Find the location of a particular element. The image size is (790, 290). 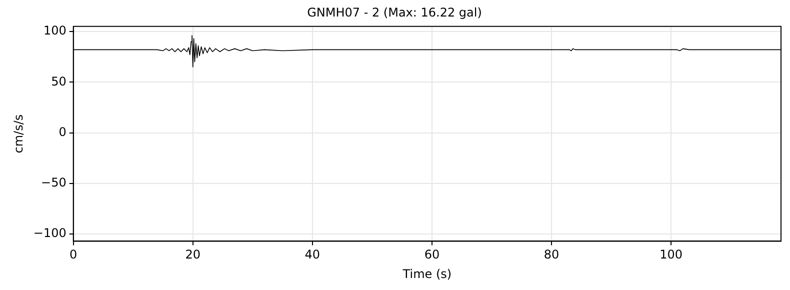

x-tick-label: 20 is located at coordinates (193, 255).